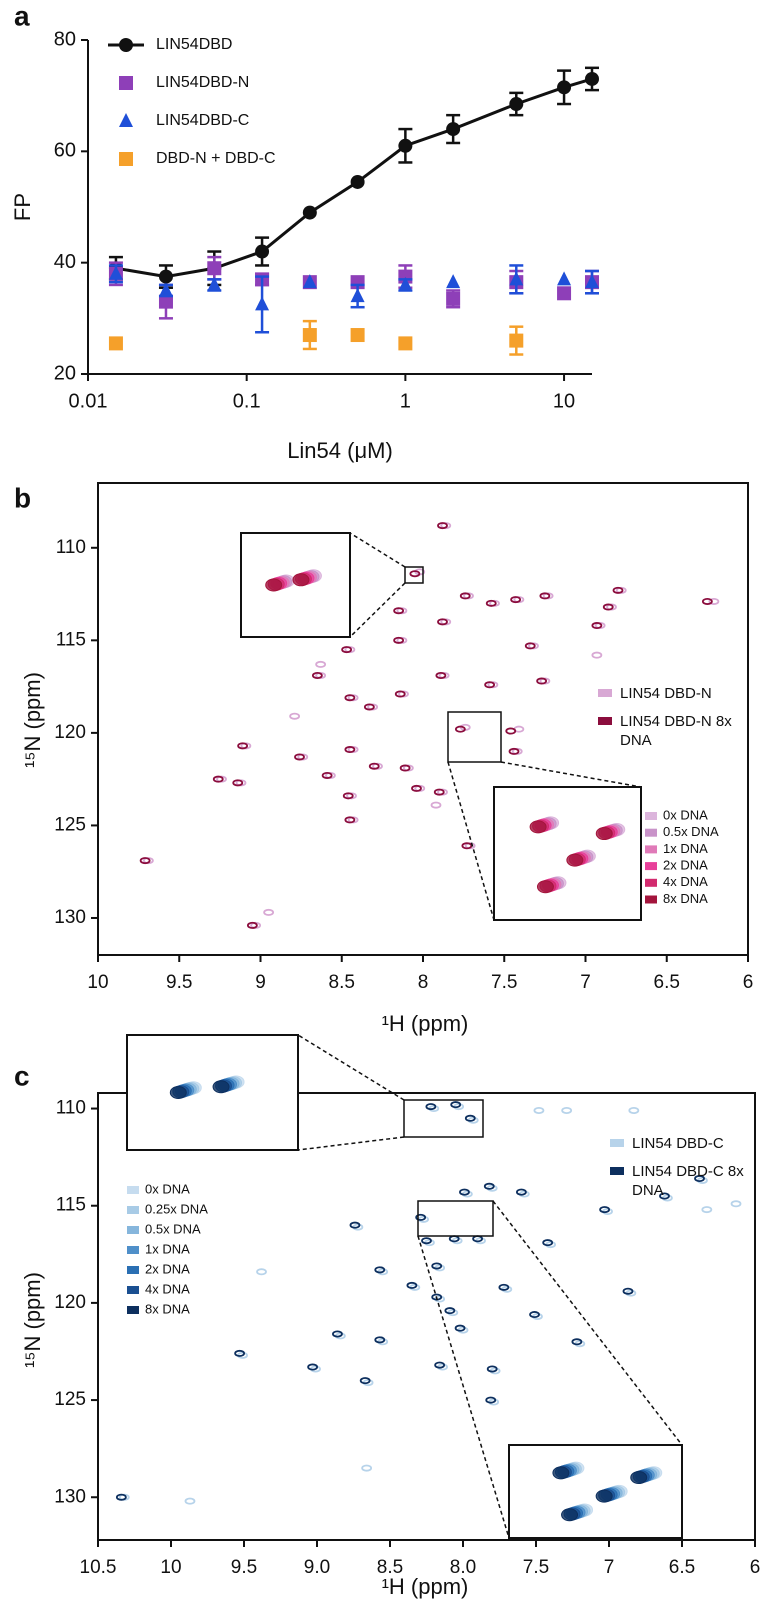 The height and width of the screenshot is (1603, 781). Describe the element at coordinates (70, 824) in the screenshot. I see `y-tick-label: 125` at that location.